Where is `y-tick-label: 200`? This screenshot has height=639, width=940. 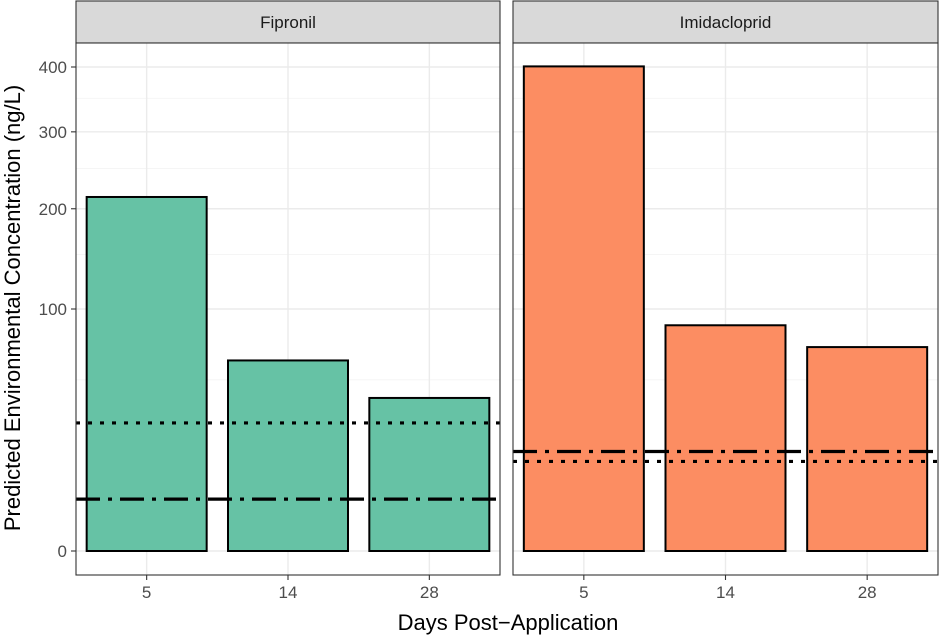 y-tick-label: 200 is located at coordinates (53, 209).